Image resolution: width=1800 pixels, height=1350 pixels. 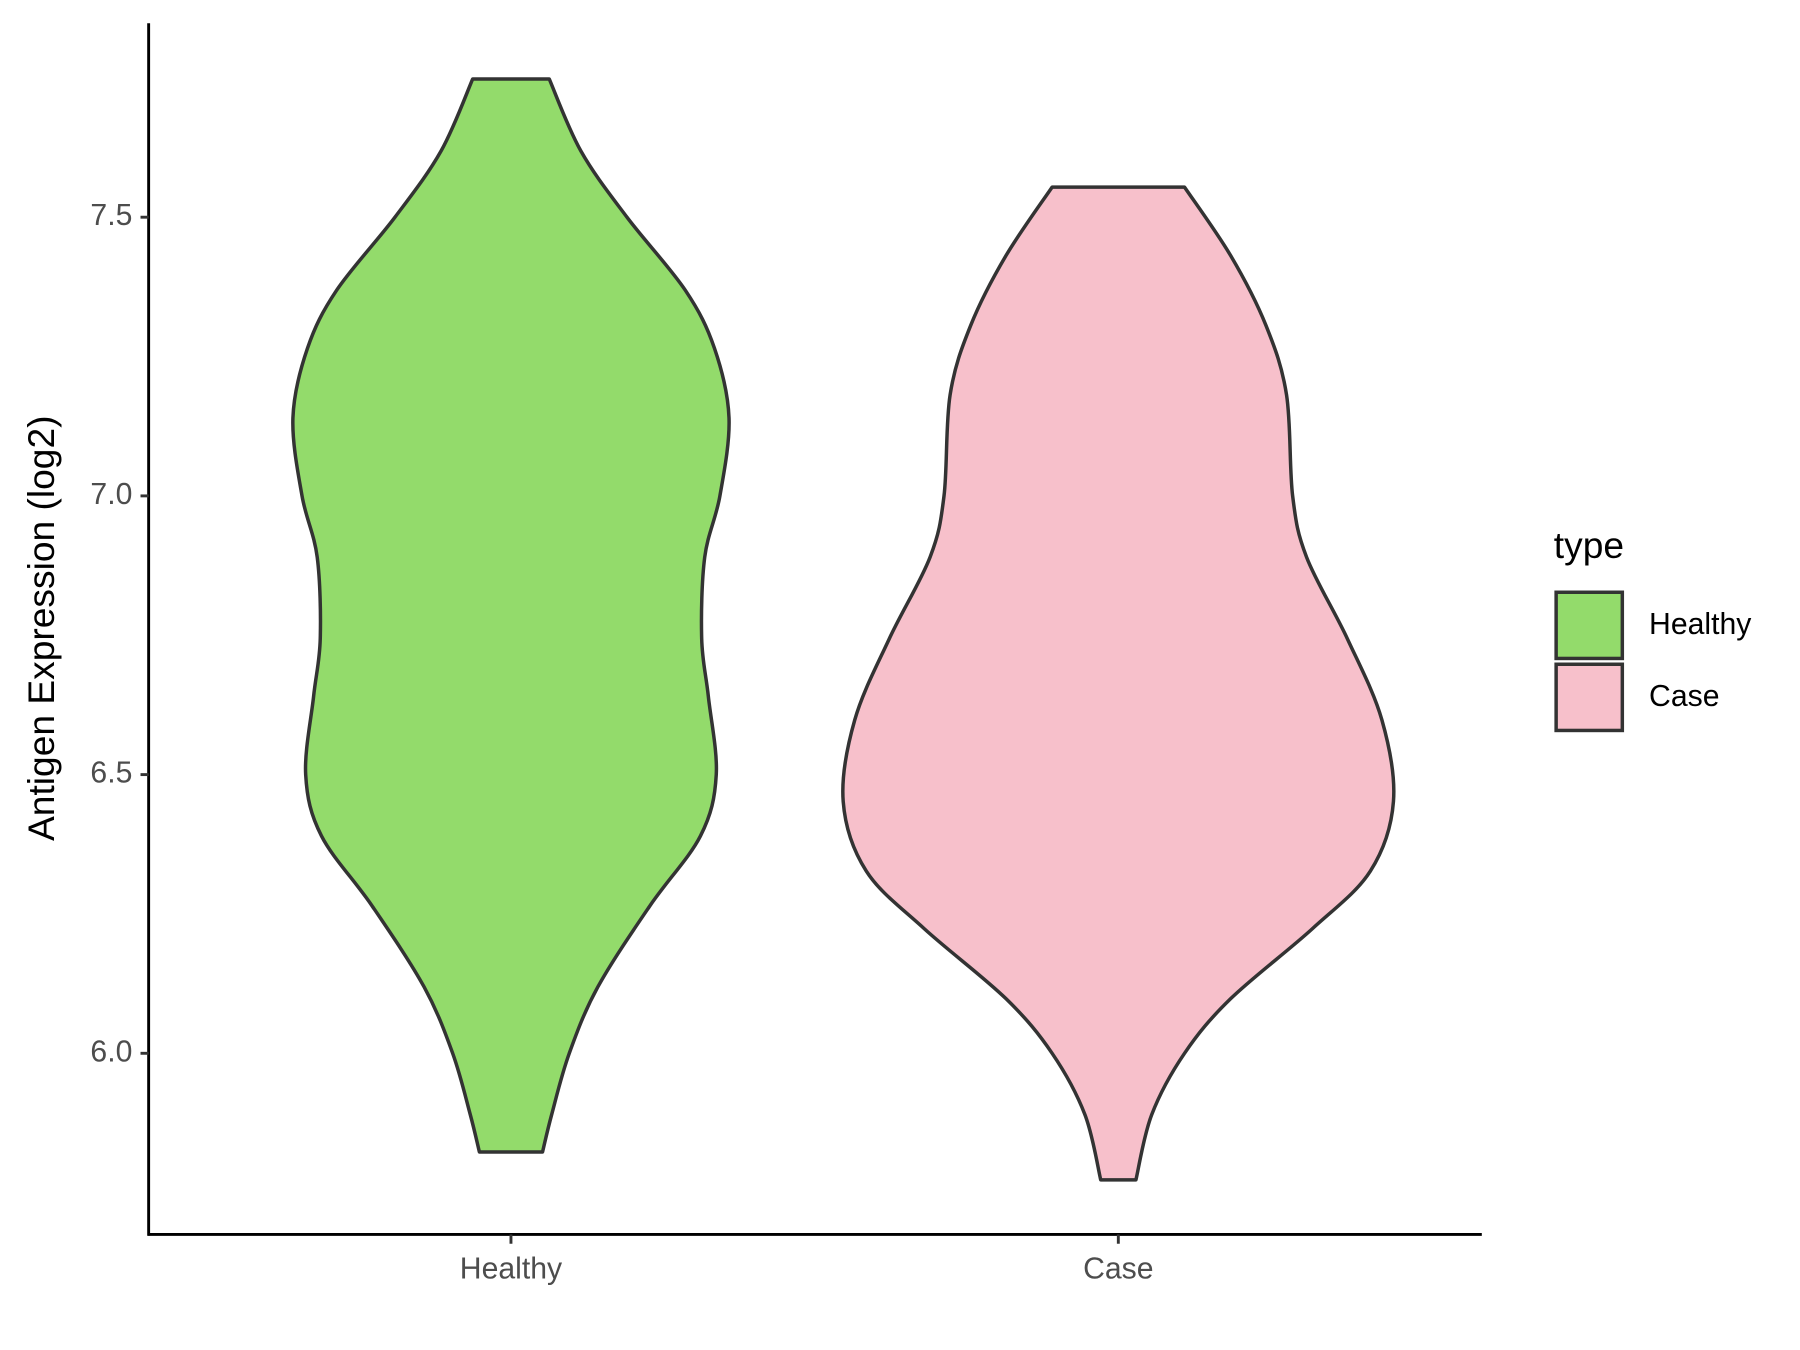 What do you see at coordinates (511, 1268) in the screenshot?
I see `x-tick-label: Healthy` at bounding box center [511, 1268].